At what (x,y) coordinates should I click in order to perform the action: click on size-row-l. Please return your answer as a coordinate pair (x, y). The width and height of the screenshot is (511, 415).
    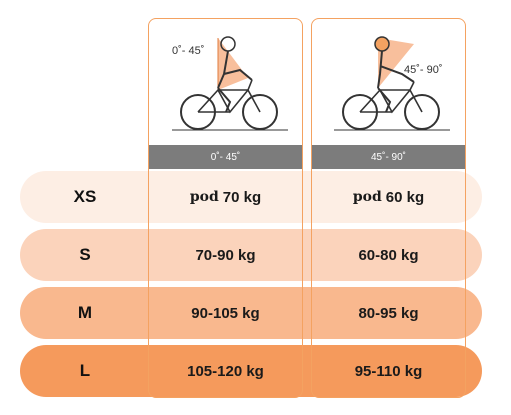
    Looking at the image, I should click on (251, 371).